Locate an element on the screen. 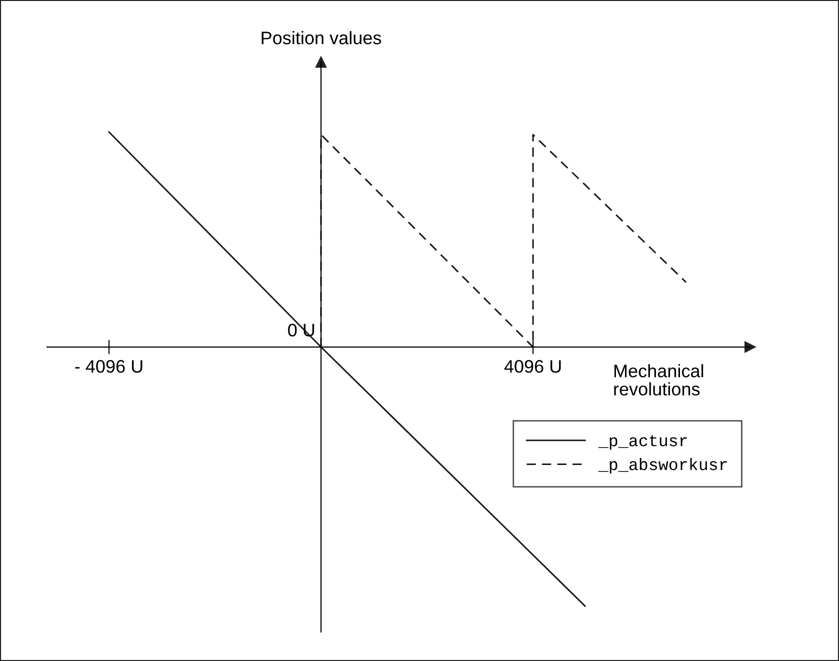  x-tick-label: 4096 U is located at coordinates (532, 366).